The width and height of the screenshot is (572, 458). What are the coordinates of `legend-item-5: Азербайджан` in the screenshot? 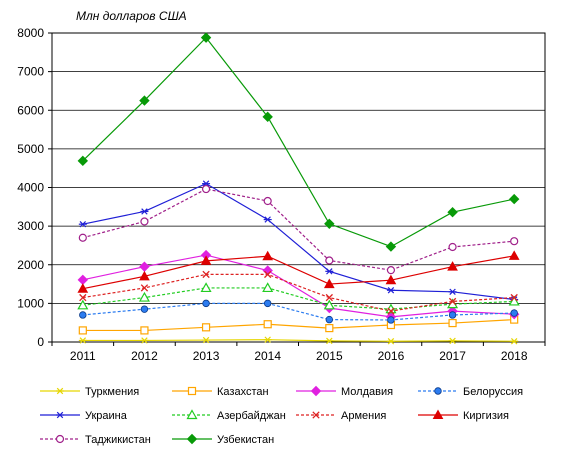 It's located at (229, 415).